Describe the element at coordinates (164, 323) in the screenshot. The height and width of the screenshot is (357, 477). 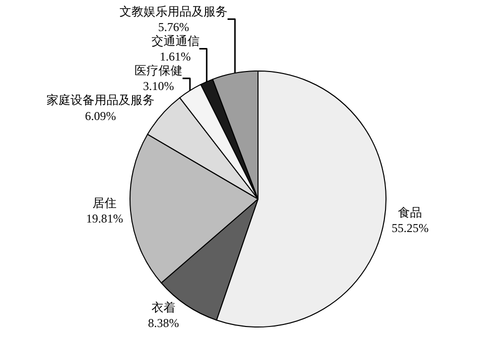
I see `data-label: 8.38%` at that location.